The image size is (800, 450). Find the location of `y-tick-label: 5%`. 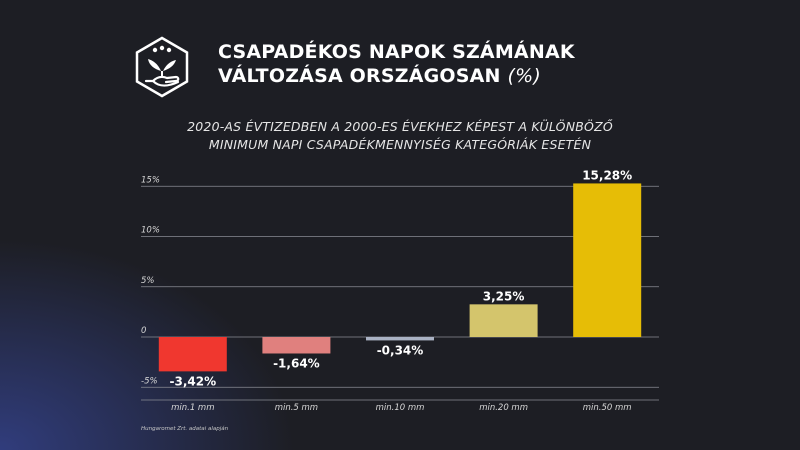

y-tick-label: 5% is located at coordinates (148, 281).